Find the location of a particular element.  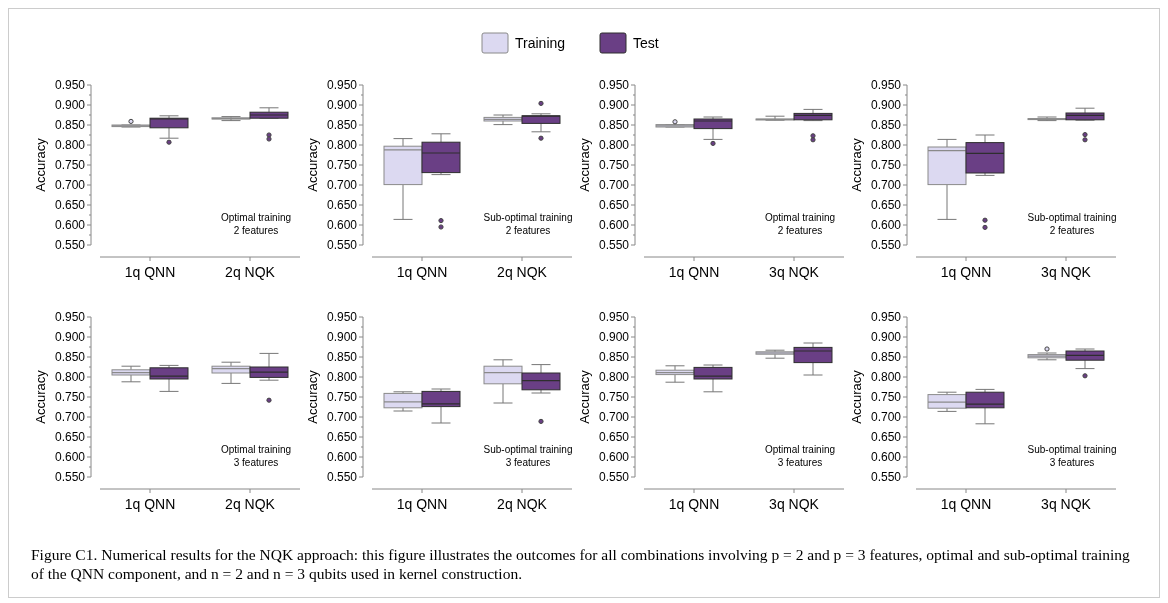

legend-label: Test is located at coordinates (646, 42).